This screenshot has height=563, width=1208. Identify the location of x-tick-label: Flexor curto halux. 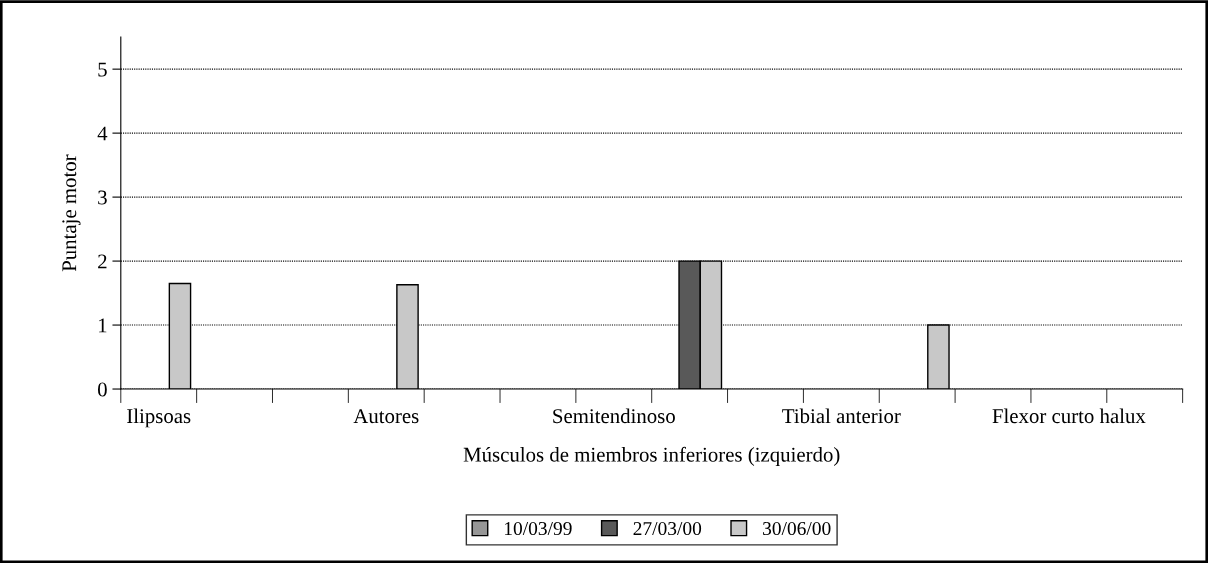
(1069, 416).